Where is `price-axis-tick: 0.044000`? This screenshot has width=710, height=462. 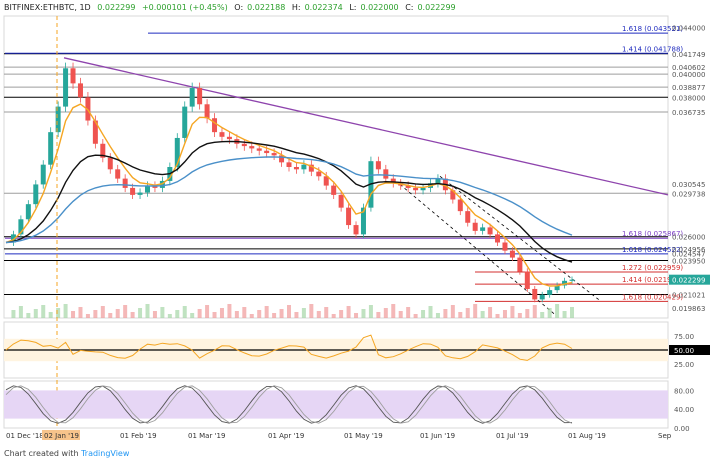
price-axis-tick: 0.044000 is located at coordinates (688, 29).